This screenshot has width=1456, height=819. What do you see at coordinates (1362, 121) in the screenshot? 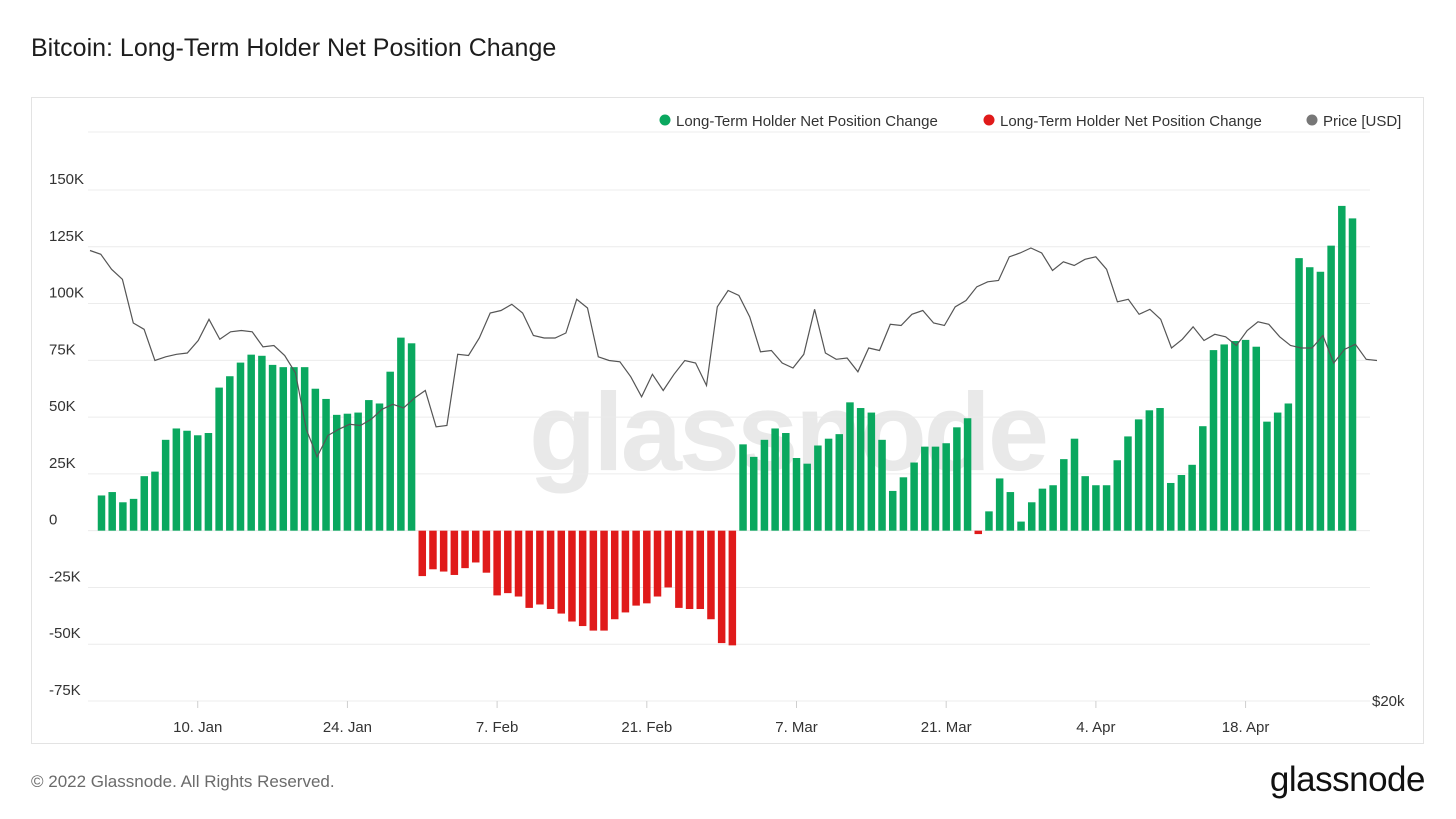
I see `legend-label: Price [USD]` at bounding box center [1362, 121].